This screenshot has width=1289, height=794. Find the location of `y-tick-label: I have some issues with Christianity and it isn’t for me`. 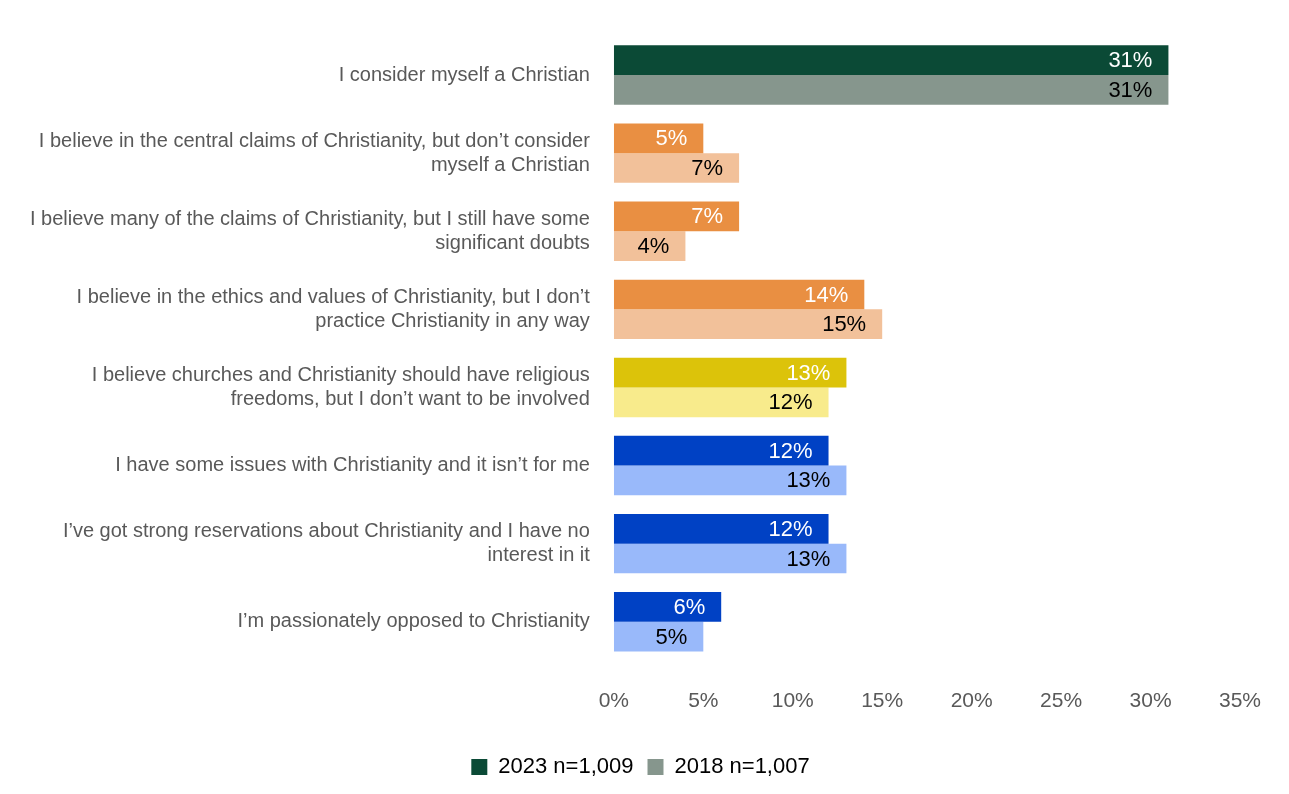

y-tick-label: I have some issues with Christianity and it isn’t for me is located at coordinates (352, 464).